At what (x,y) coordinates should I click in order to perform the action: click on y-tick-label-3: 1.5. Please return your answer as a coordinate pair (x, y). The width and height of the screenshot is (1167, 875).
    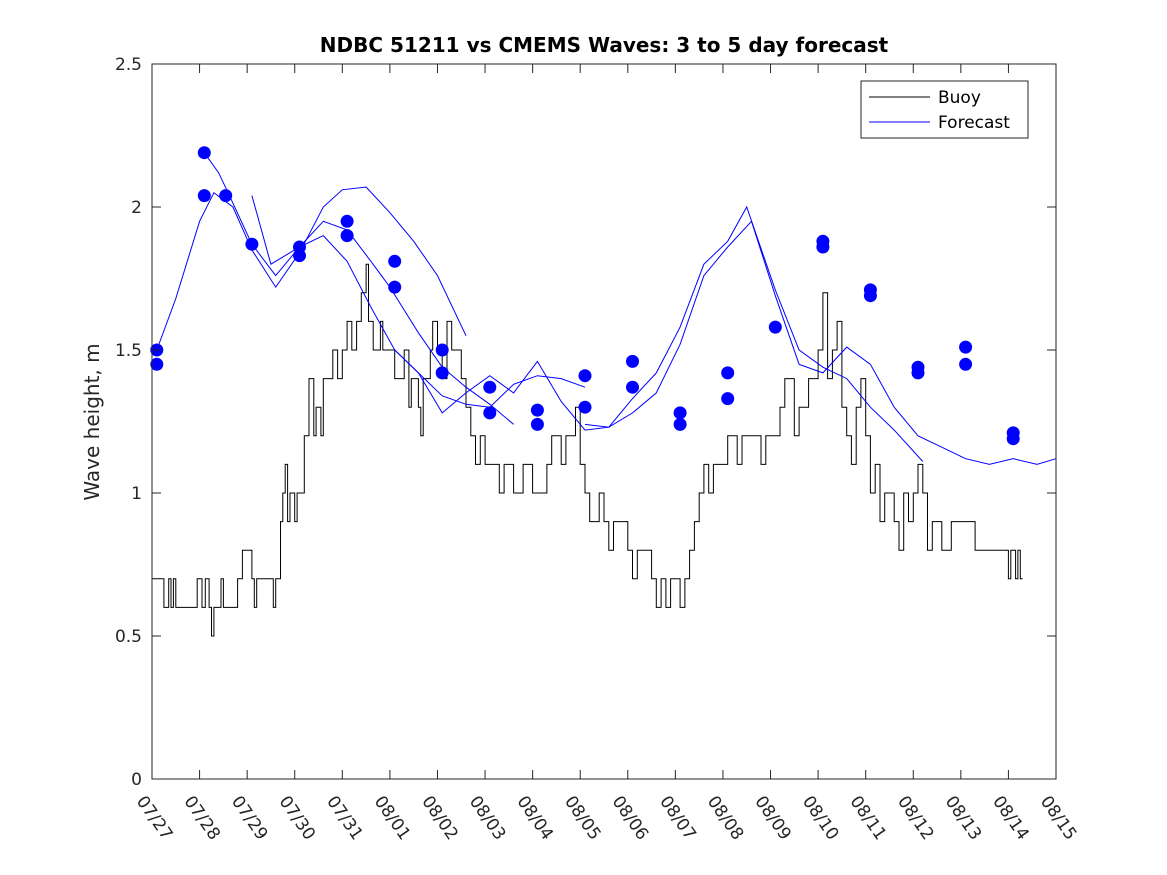
    Looking at the image, I should click on (128, 351).